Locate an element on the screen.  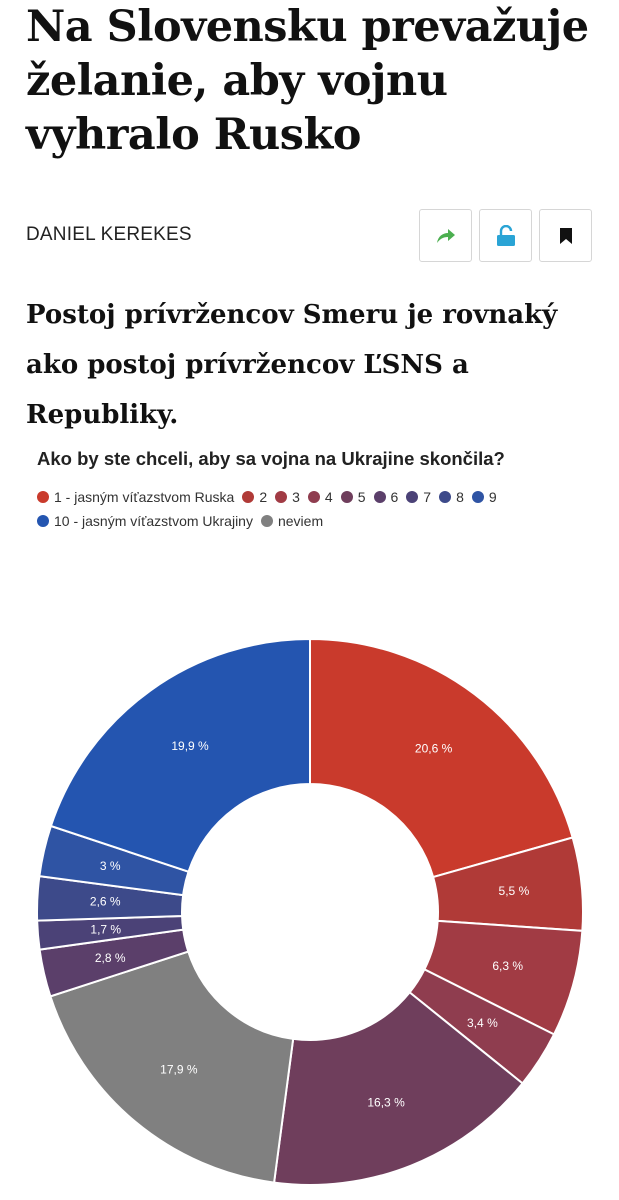
unlock-icon is located at coordinates (505, 235).